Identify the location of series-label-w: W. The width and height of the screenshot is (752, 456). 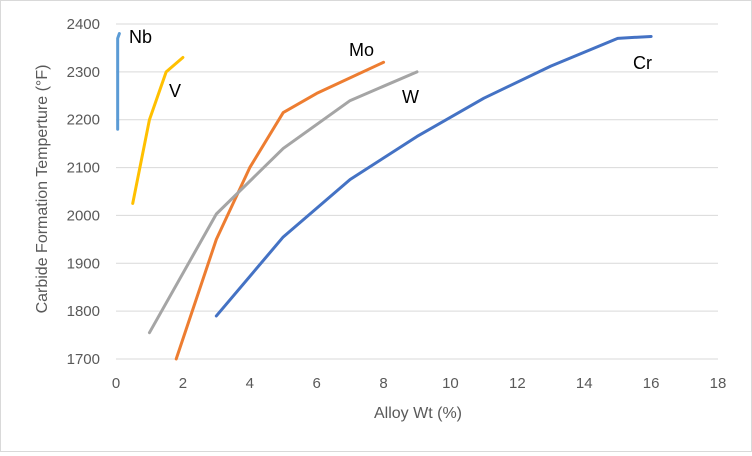
(410, 97).